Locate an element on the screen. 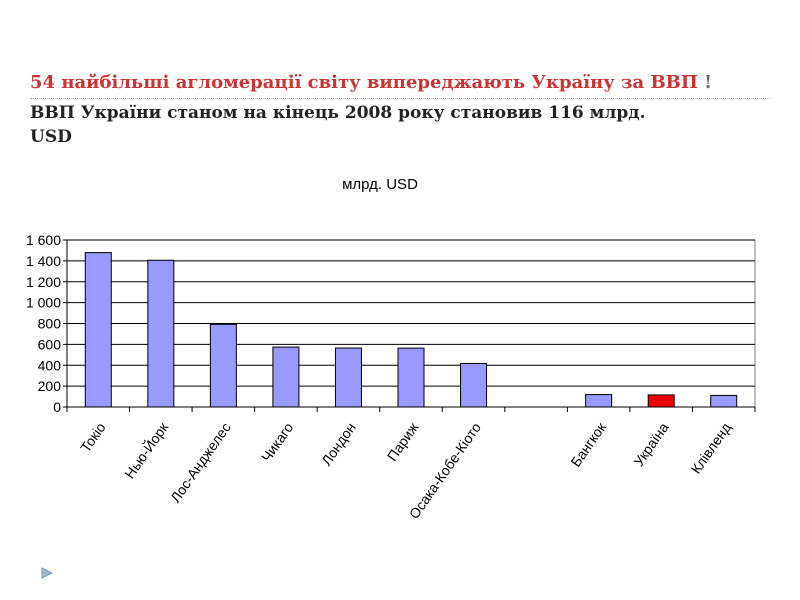 This screenshot has width=800, height=600. y-tick-label: 0 is located at coordinates (57, 407).